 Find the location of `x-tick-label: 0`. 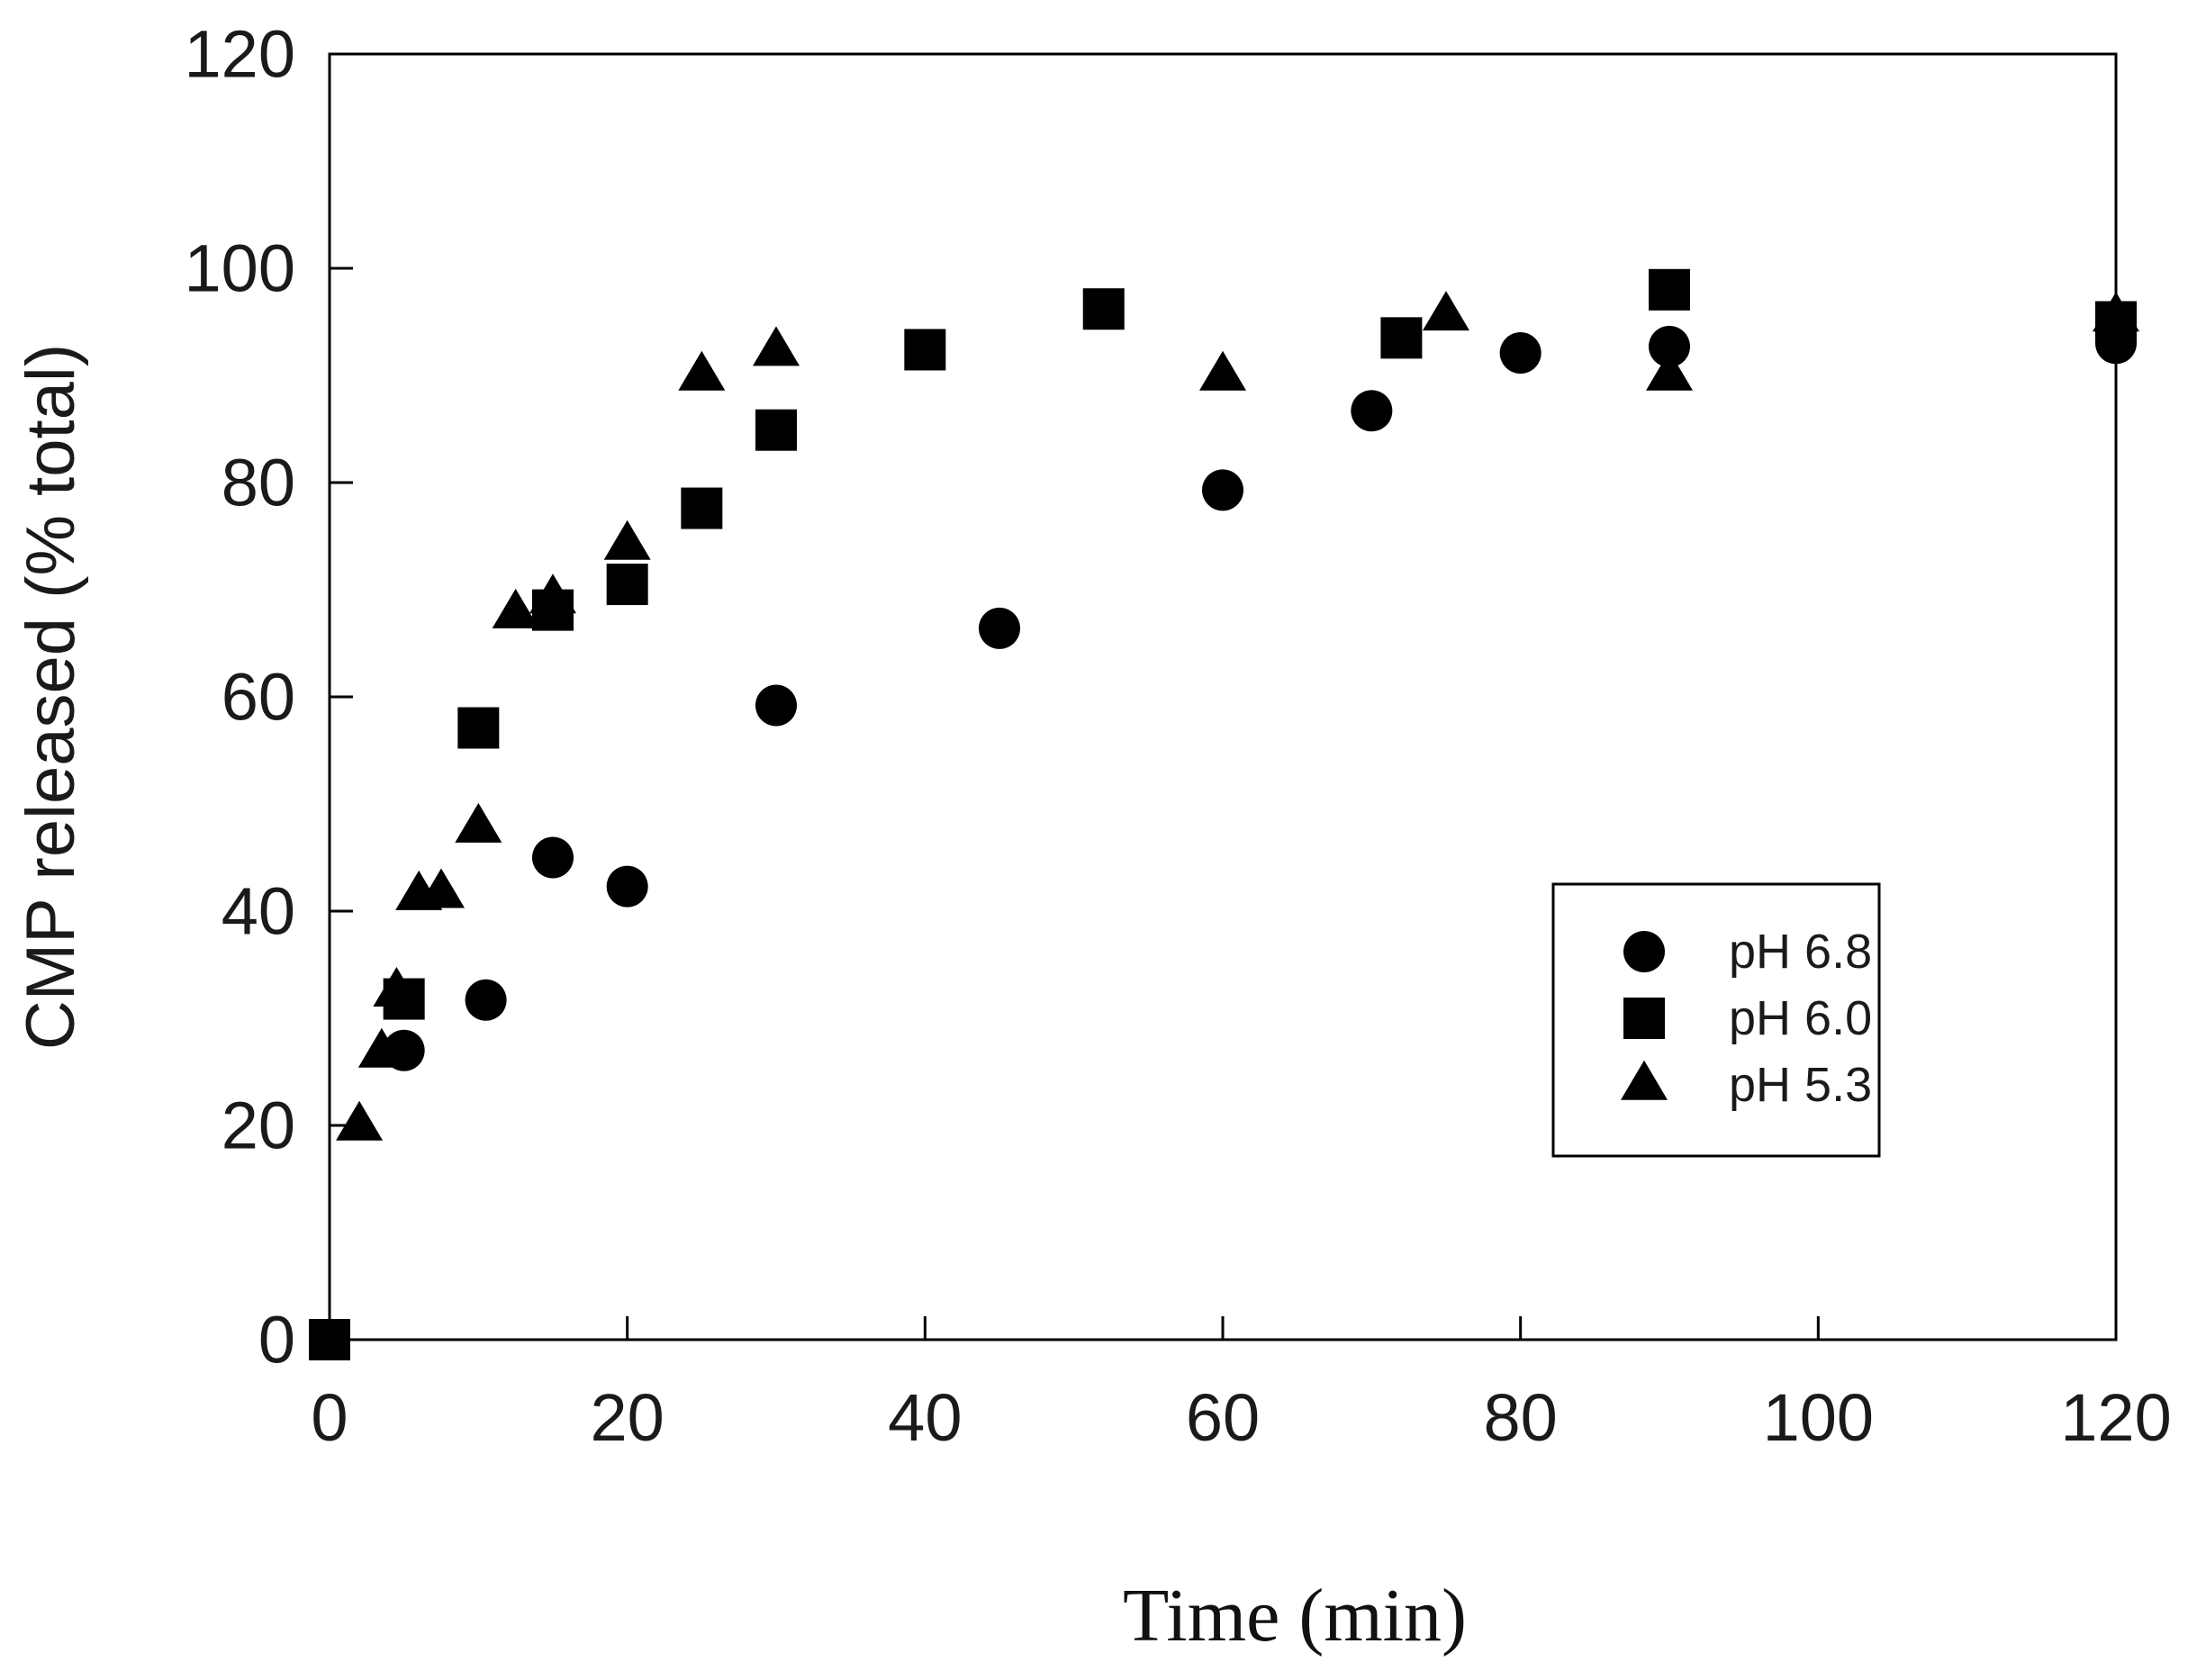

x-tick-label: 0 is located at coordinates (329, 1417).